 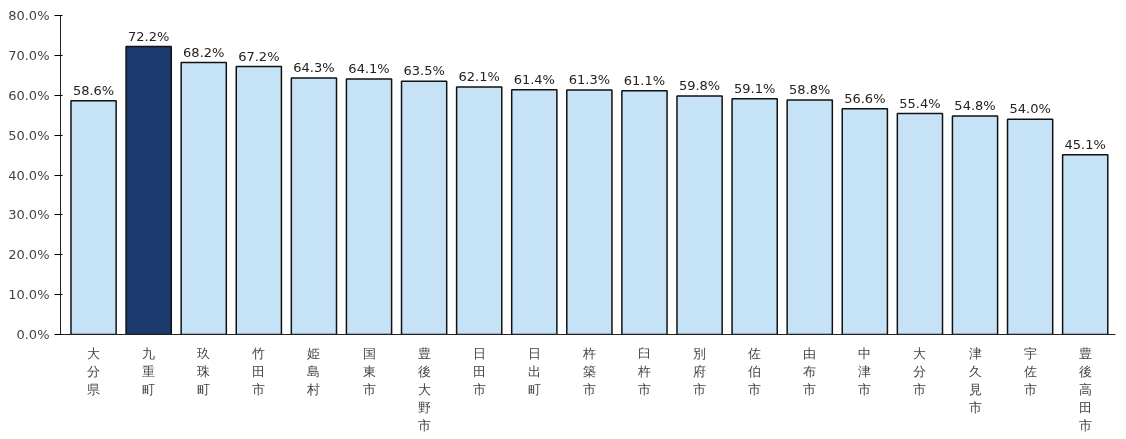 What do you see at coordinates (33, 334) in the screenshot?
I see `y-tick-label: 0.0%` at bounding box center [33, 334].